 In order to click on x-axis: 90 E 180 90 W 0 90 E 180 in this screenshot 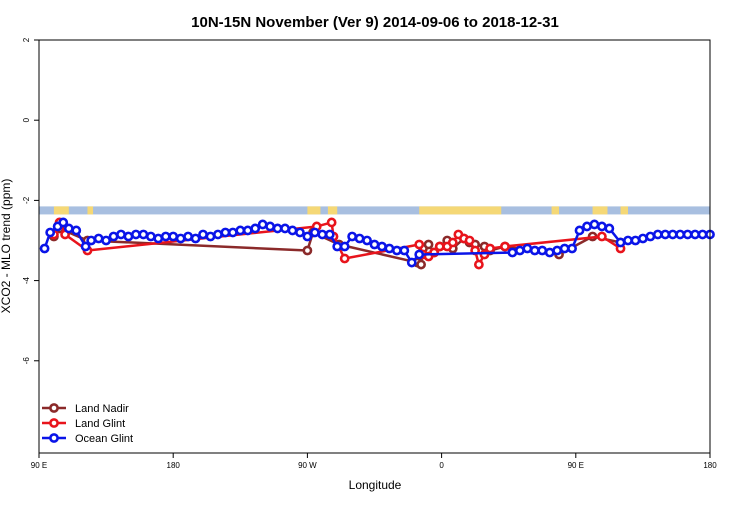, I will do `click(374, 461)`.